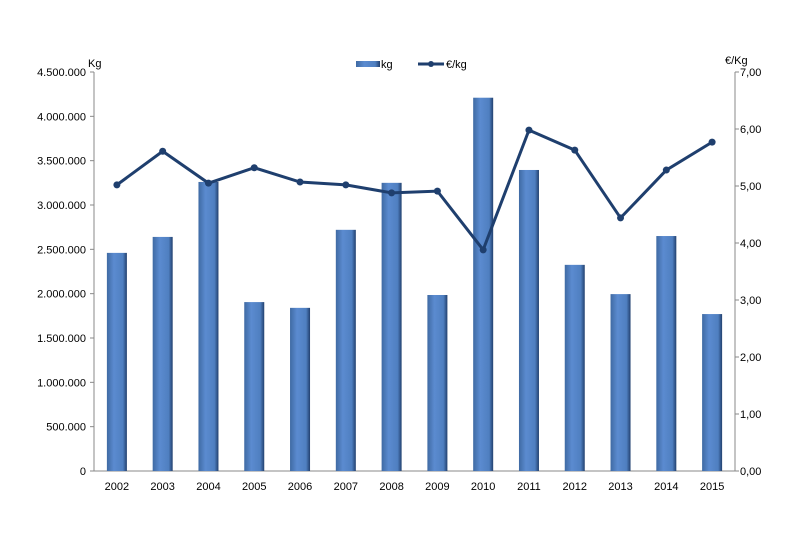 Image resolution: width=800 pixels, height=539 pixels. Describe the element at coordinates (83, 472) in the screenshot. I see `y-tick-label: 0` at that location.